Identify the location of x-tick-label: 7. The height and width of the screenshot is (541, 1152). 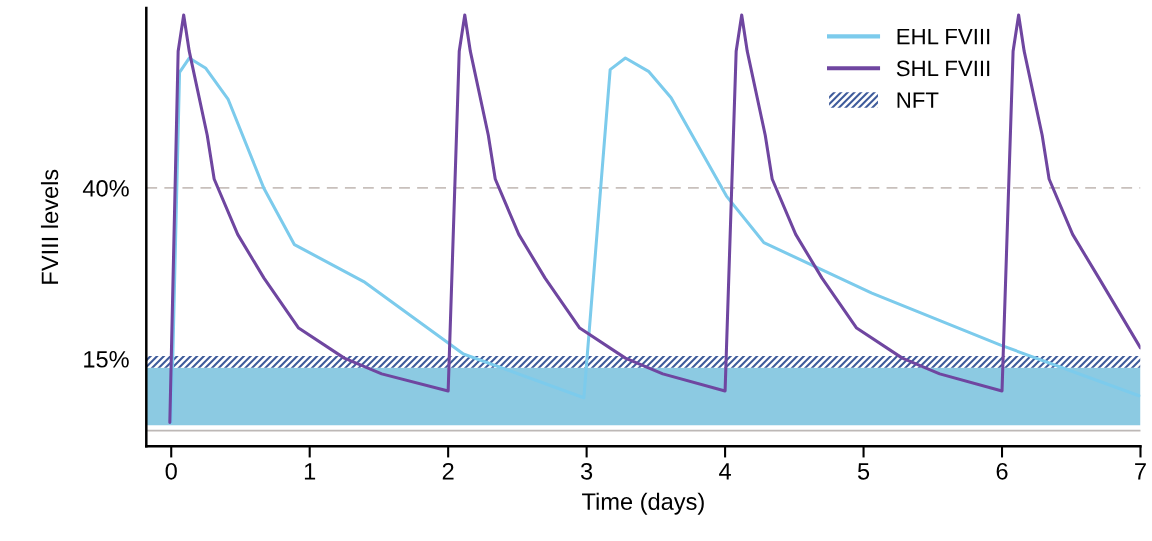
(1140, 471).